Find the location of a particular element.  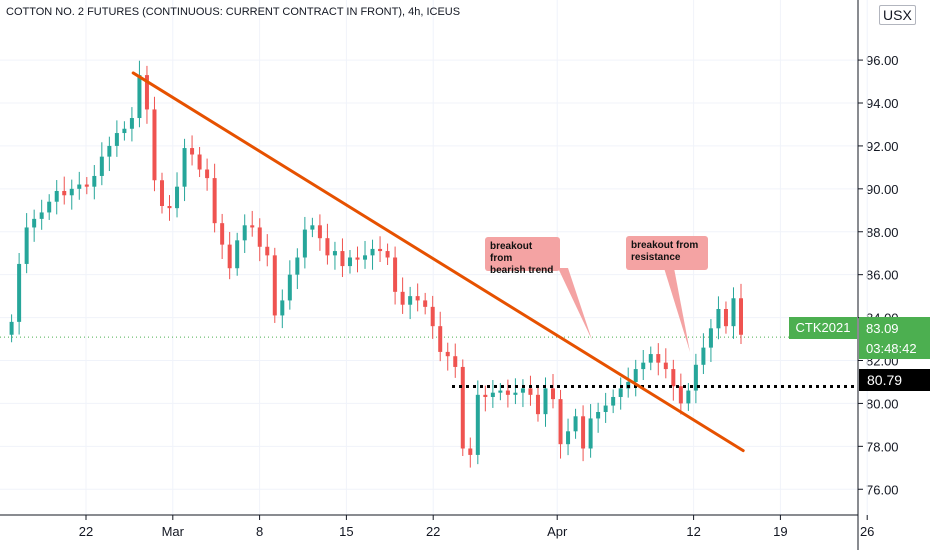

x-tick-label: 8 is located at coordinates (259, 531).